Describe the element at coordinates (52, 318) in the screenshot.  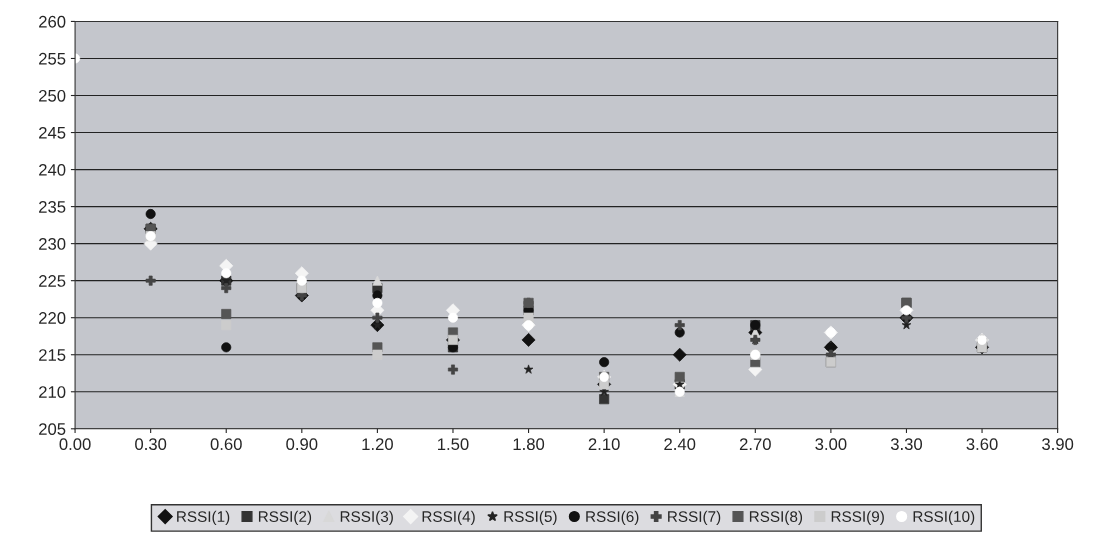
I see `y-tick-label: 220` at that location.